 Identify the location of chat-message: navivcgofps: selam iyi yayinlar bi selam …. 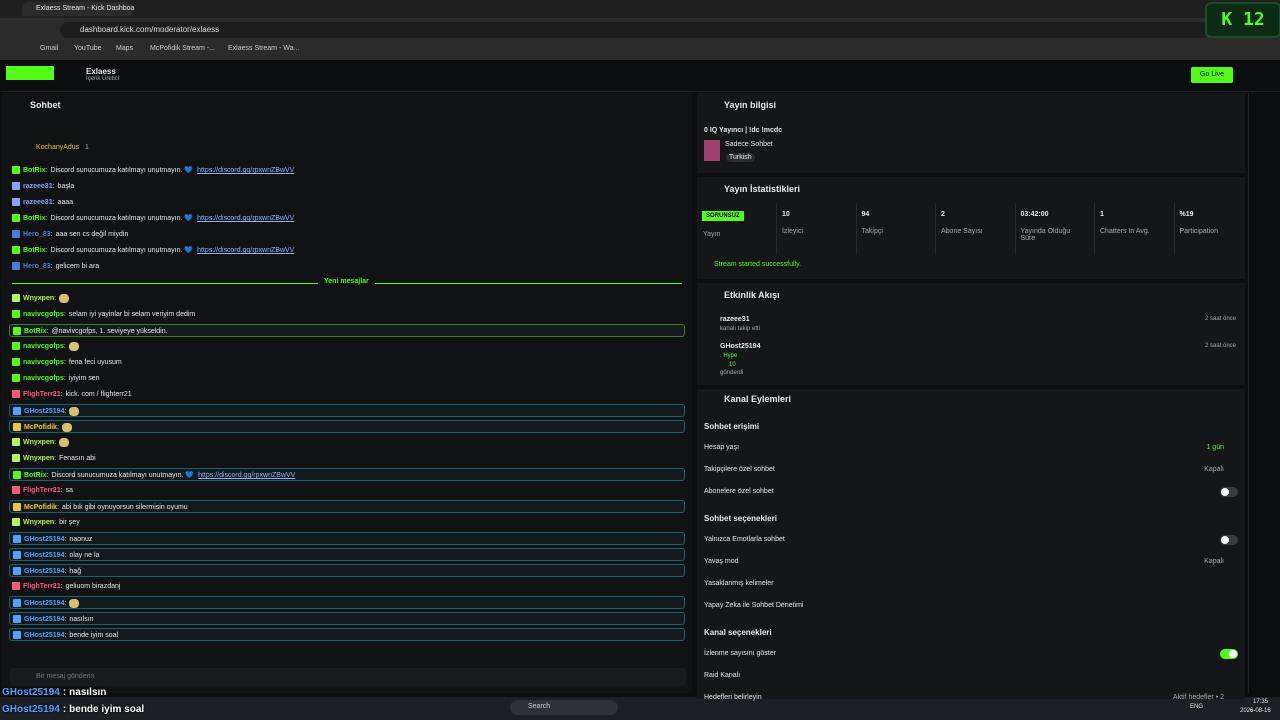
(347, 314).